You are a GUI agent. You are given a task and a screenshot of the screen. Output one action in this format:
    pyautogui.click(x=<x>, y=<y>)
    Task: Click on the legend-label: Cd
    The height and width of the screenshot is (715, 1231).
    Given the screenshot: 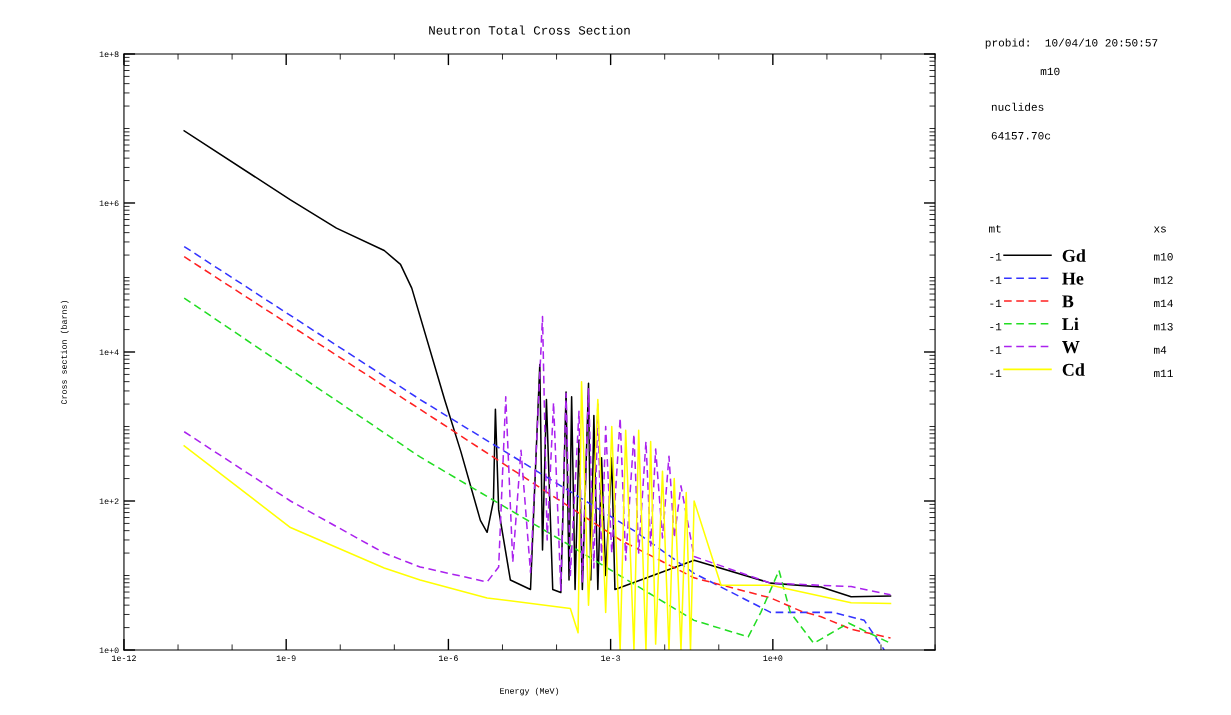 What is the action you would take?
    pyautogui.click(x=1073, y=369)
    